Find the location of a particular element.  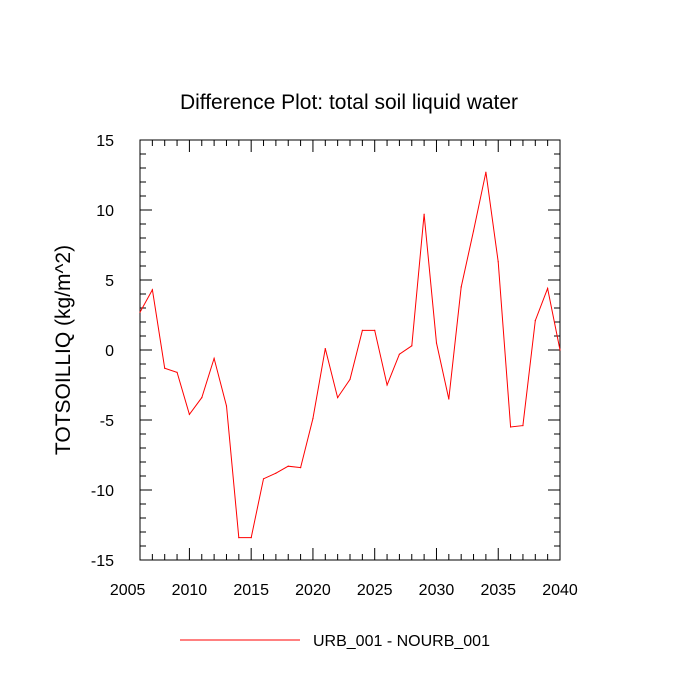

y-tick-label: -15 is located at coordinates (102, 561).